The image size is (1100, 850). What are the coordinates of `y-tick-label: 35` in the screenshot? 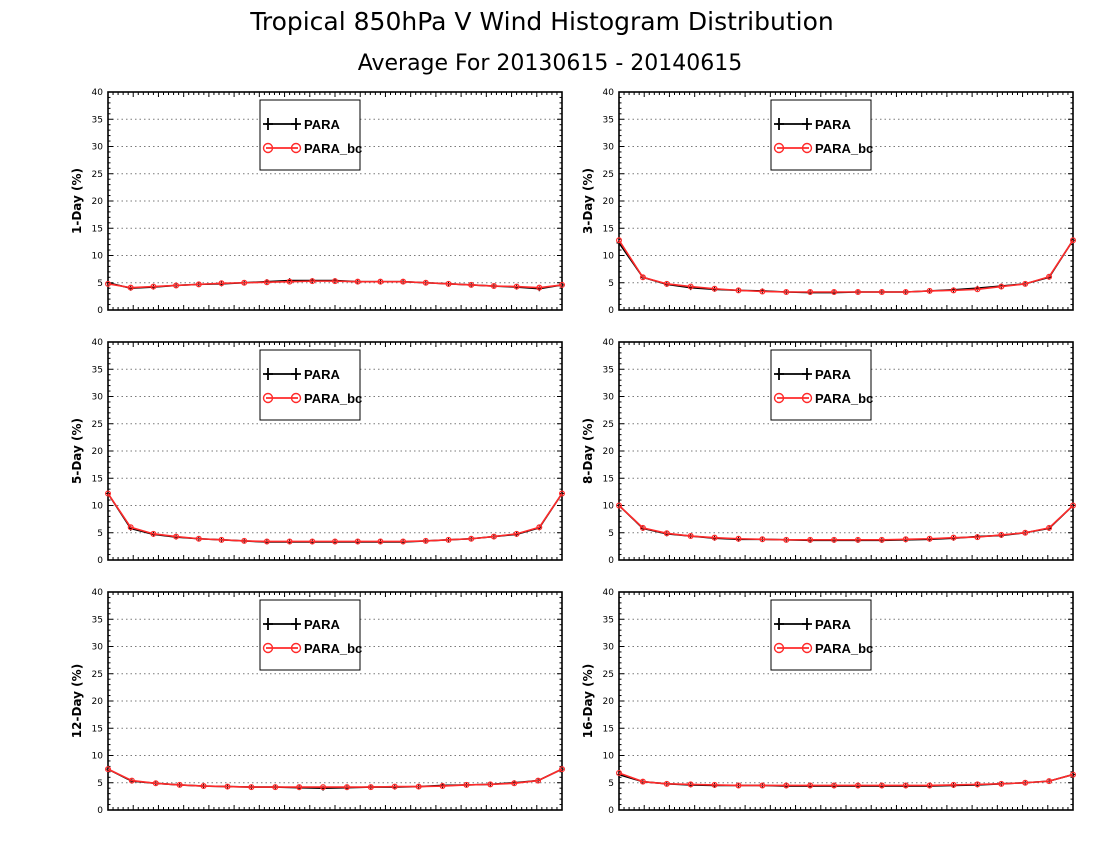 It's located at (97, 370).